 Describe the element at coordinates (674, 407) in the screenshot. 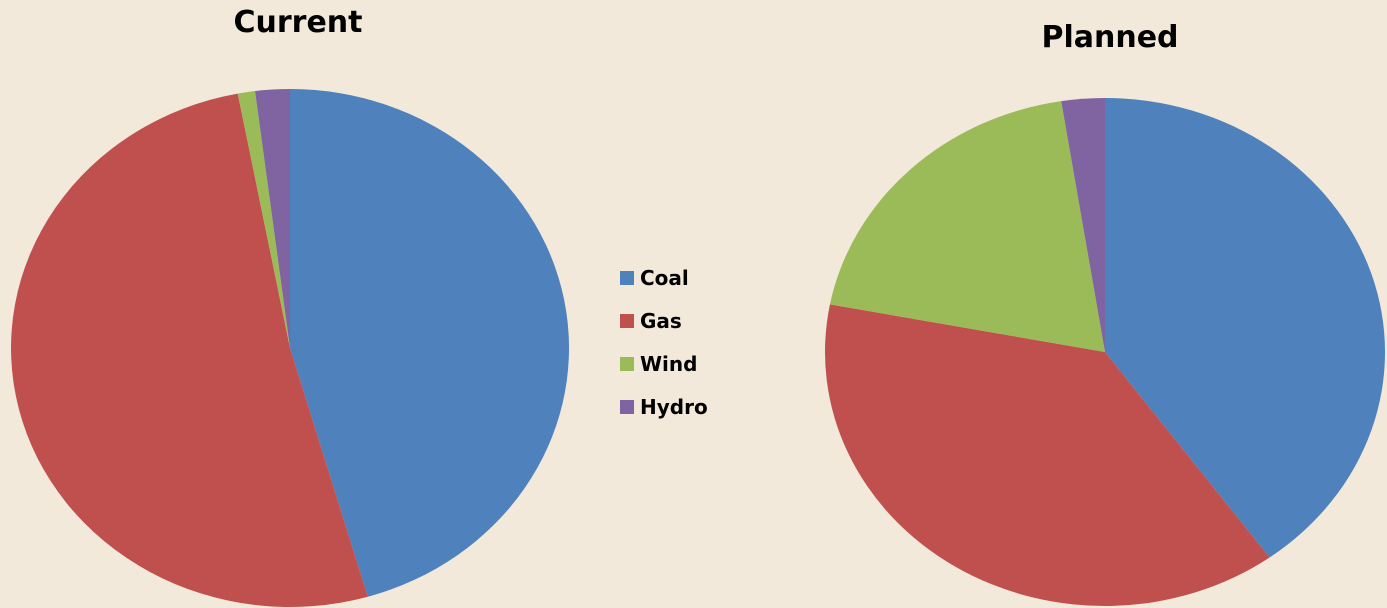

I see `legend-label-hydro: Hydro` at that location.